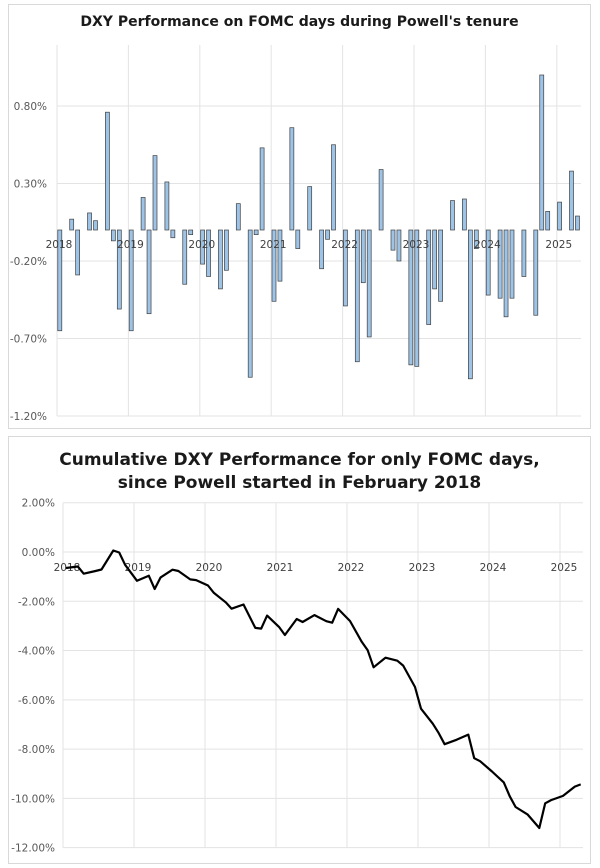  What do you see at coordinates (28, 262) in the screenshot?
I see `y-tick-label: -0.20%` at bounding box center [28, 262].